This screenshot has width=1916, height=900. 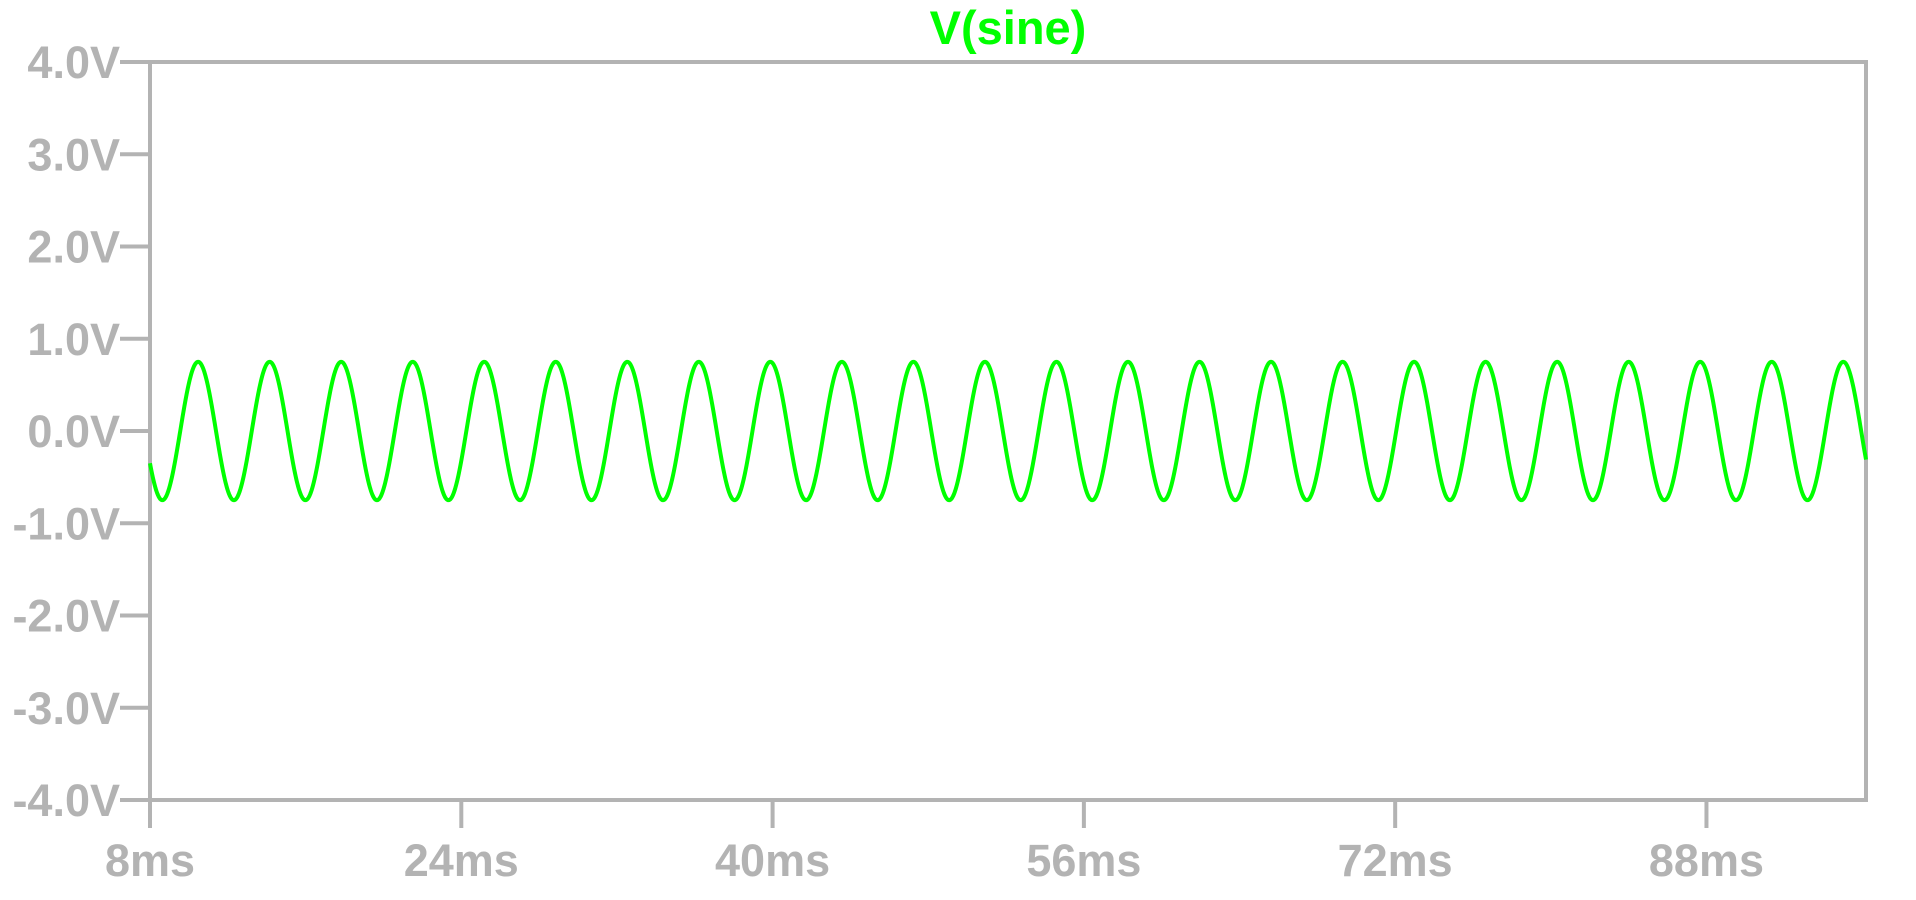 I want to click on x-tick-label: 72ms, so click(x=1395, y=860).